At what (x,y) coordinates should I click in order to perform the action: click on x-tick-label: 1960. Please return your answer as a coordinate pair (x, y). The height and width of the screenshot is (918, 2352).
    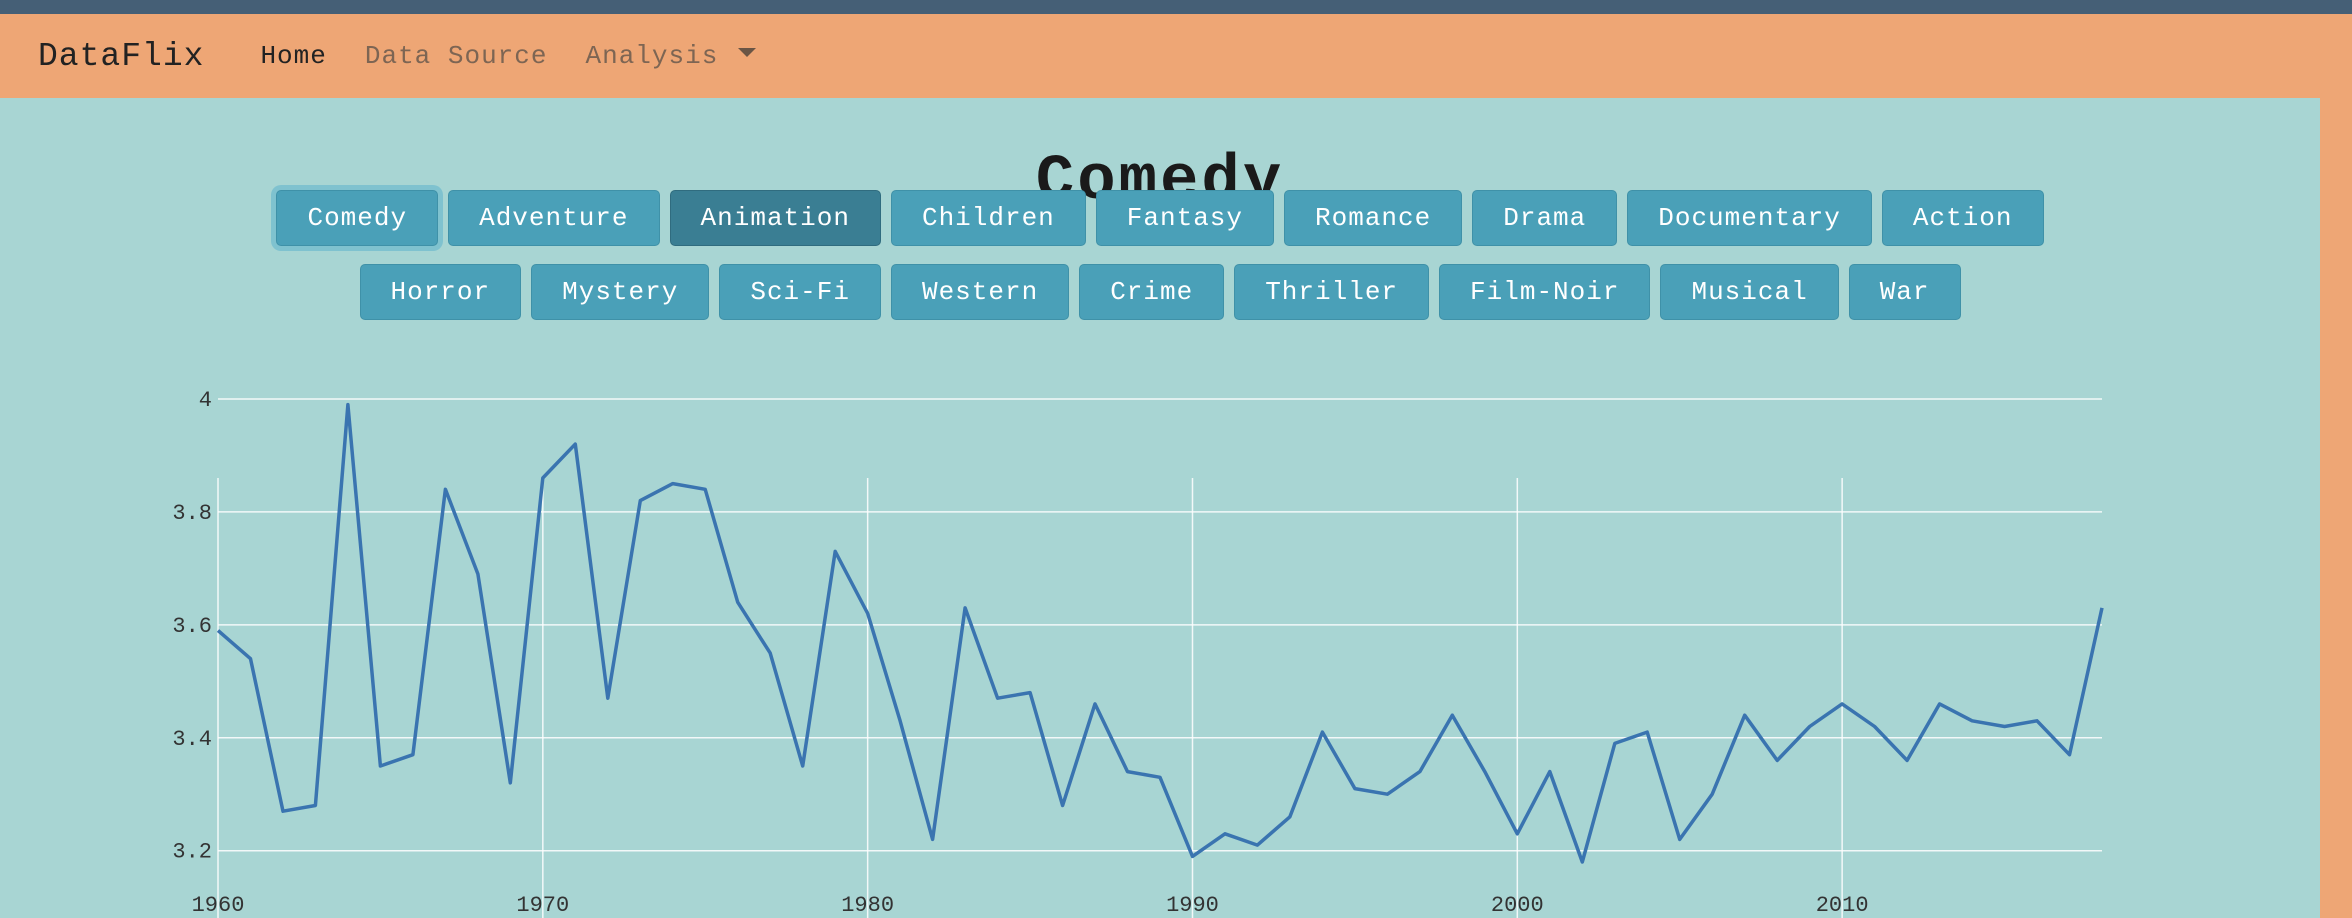
    Looking at the image, I should click on (218, 905).